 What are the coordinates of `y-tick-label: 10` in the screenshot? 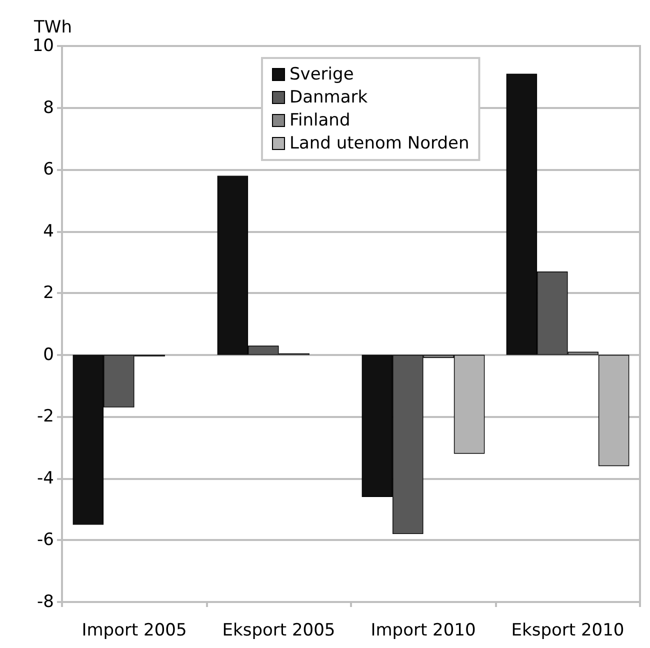 It's located at (43, 46).